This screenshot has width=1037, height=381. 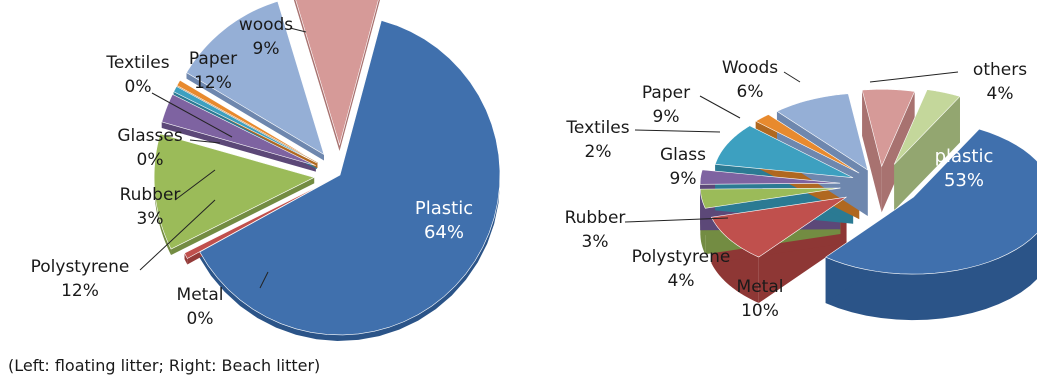 What do you see at coordinates (681, 281) in the screenshot?
I see `value-label-polystyrene: 4%` at bounding box center [681, 281].